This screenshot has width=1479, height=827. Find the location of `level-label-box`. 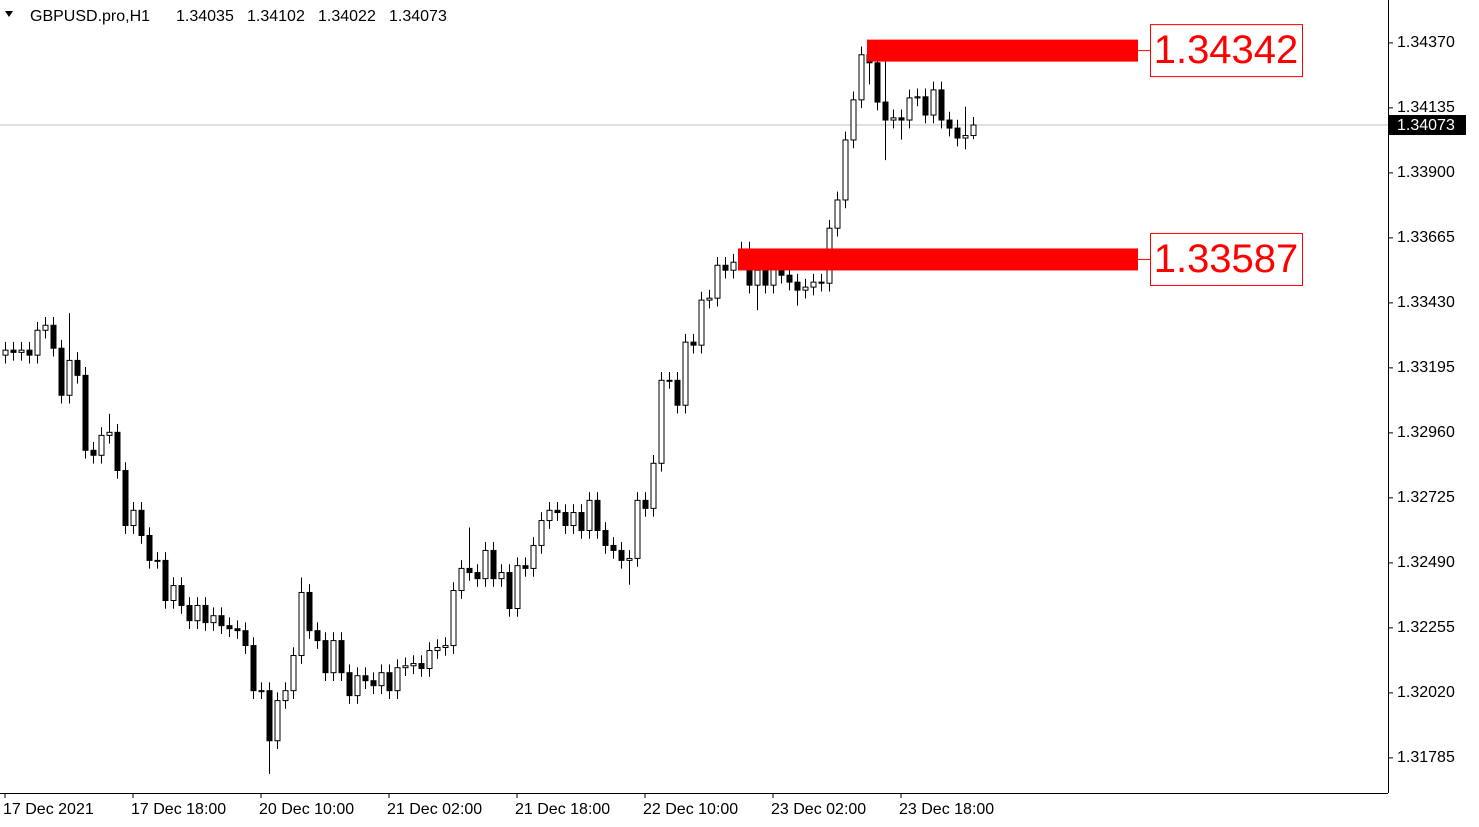

level-label-box is located at coordinates (1226, 51).